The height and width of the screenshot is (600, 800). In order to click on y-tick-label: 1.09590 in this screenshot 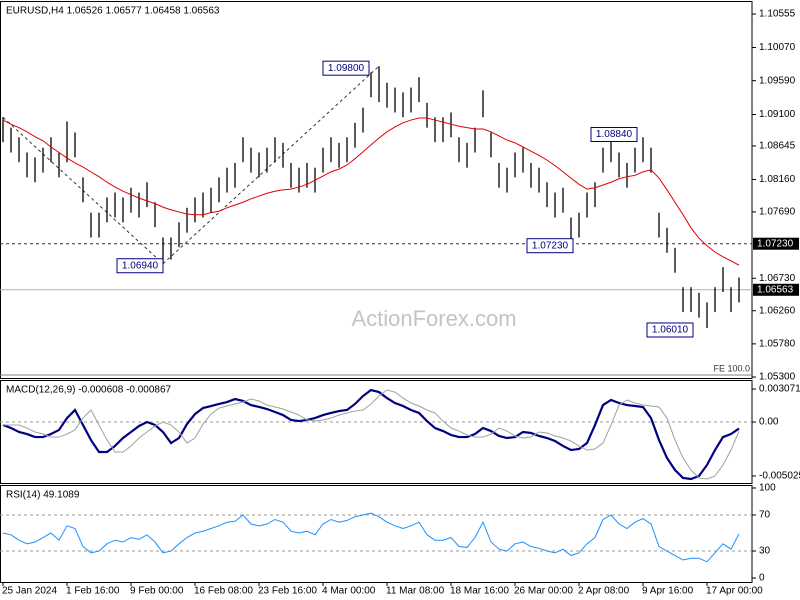, I will do `click(777, 80)`.